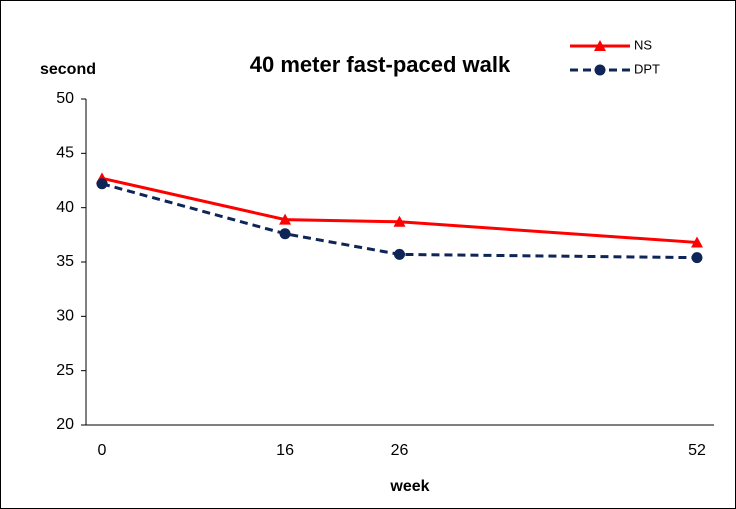 The width and height of the screenshot is (736, 509). What do you see at coordinates (400, 450) in the screenshot?
I see `x-tick-label: 26` at bounding box center [400, 450].